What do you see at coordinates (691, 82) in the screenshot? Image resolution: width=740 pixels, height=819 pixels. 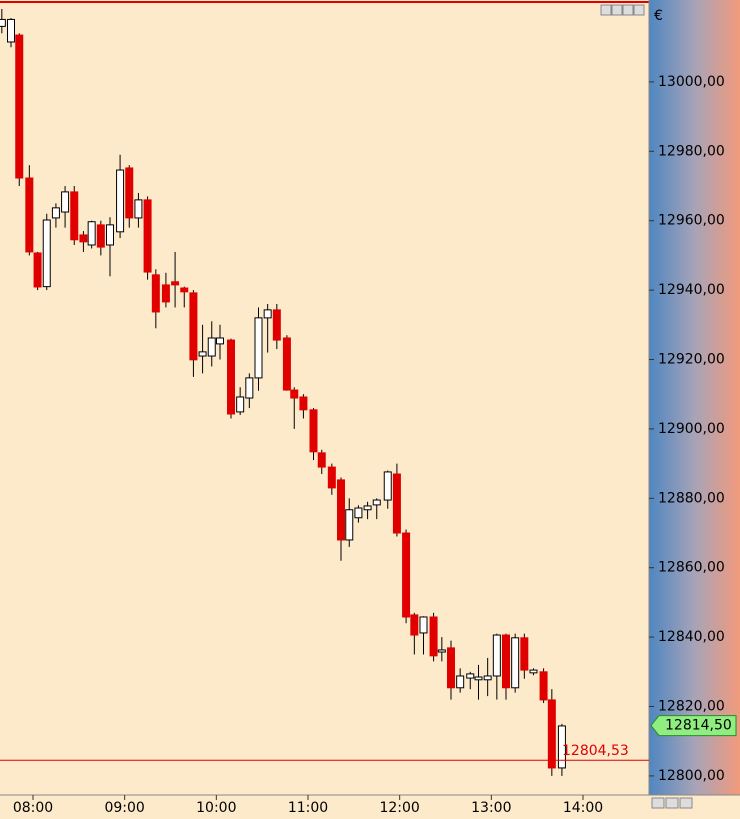 I see `y-tick-label: 13000,00` at bounding box center [691, 82].